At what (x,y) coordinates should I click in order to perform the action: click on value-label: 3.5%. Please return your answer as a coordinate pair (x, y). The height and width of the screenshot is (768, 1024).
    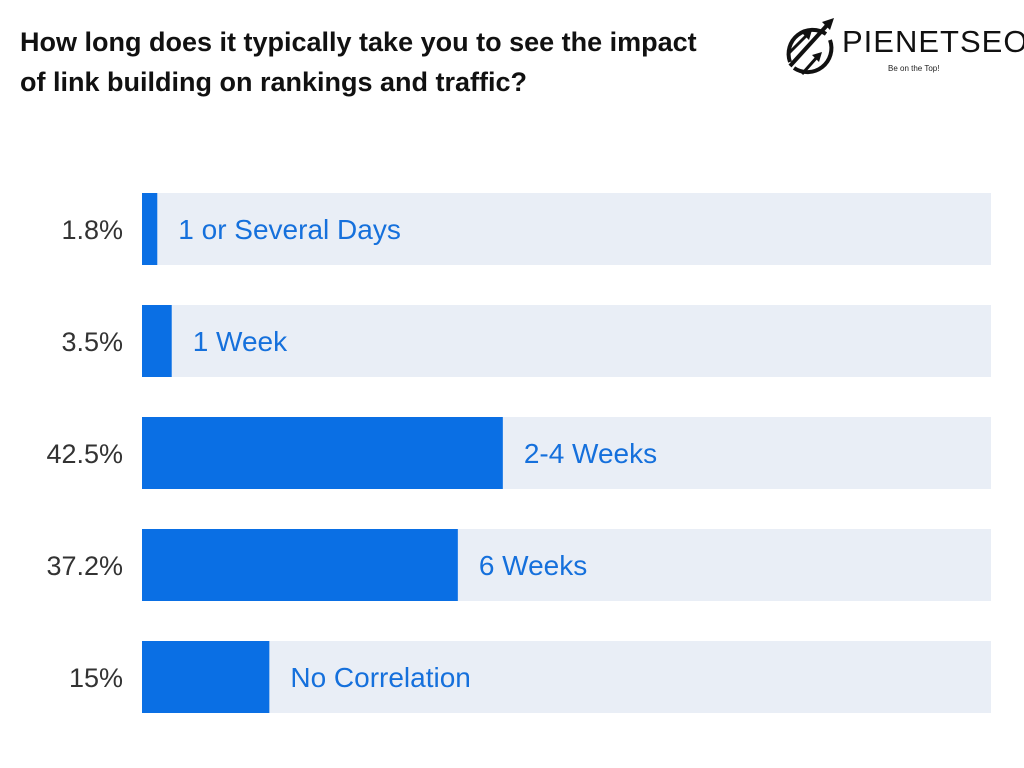
    Looking at the image, I should click on (92, 342).